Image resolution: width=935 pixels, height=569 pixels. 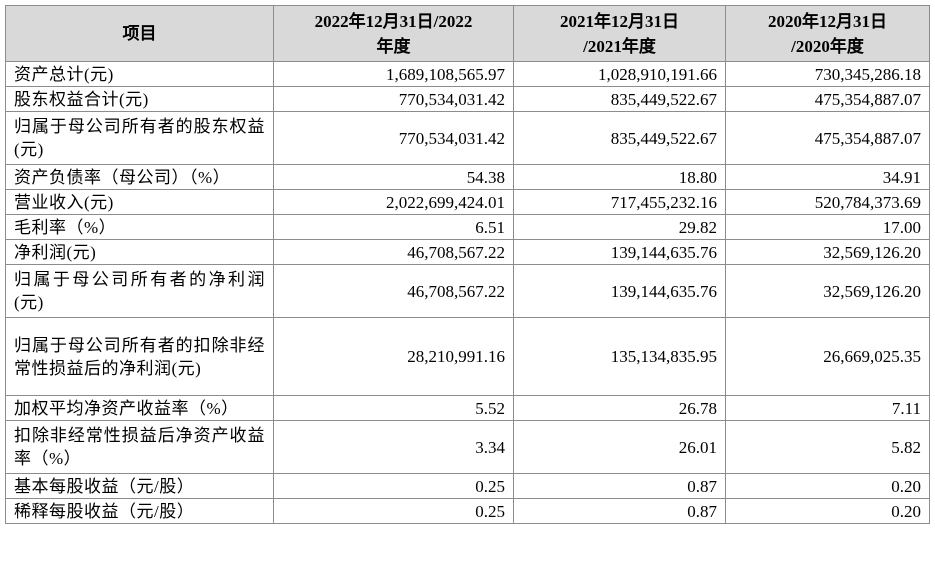 I want to click on cell-2022: 28,210,991.16, so click(x=393, y=356).